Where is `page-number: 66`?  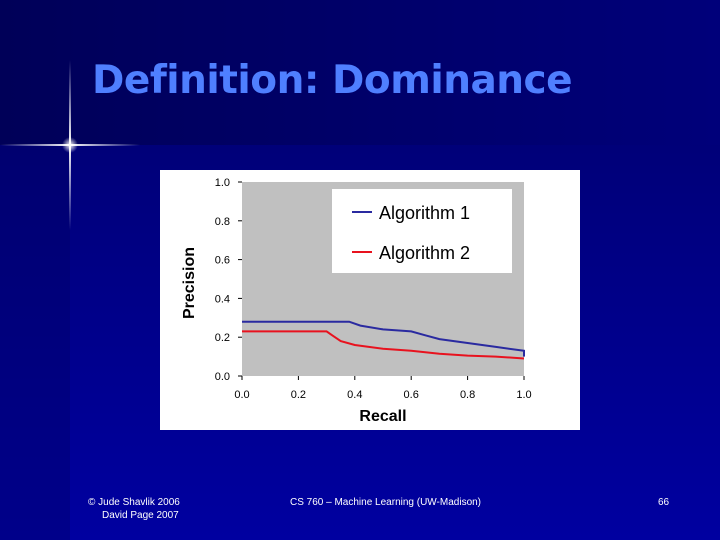
page-number: 66 is located at coordinates (664, 502).